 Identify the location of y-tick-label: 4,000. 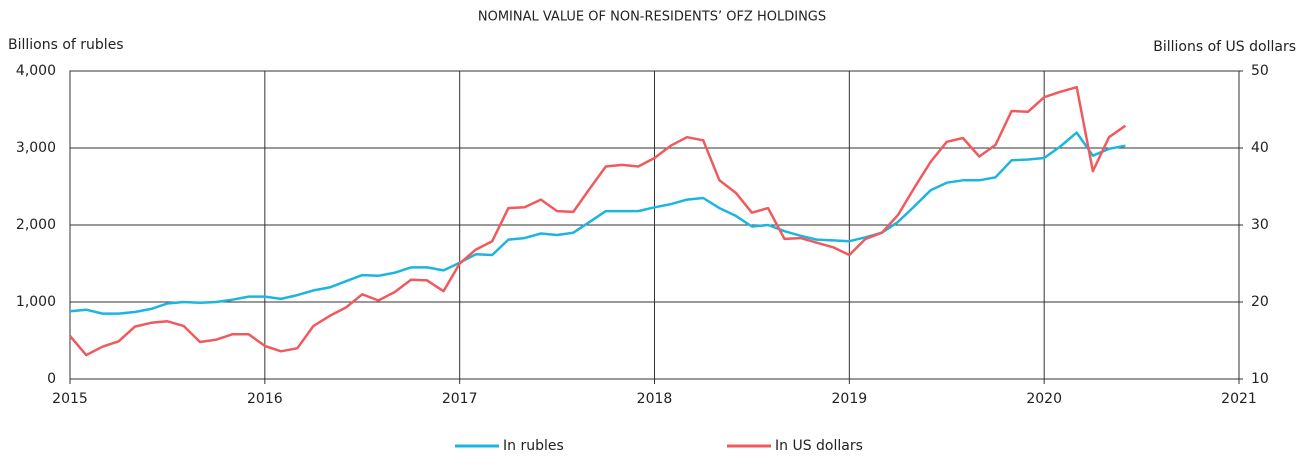
(36, 71).